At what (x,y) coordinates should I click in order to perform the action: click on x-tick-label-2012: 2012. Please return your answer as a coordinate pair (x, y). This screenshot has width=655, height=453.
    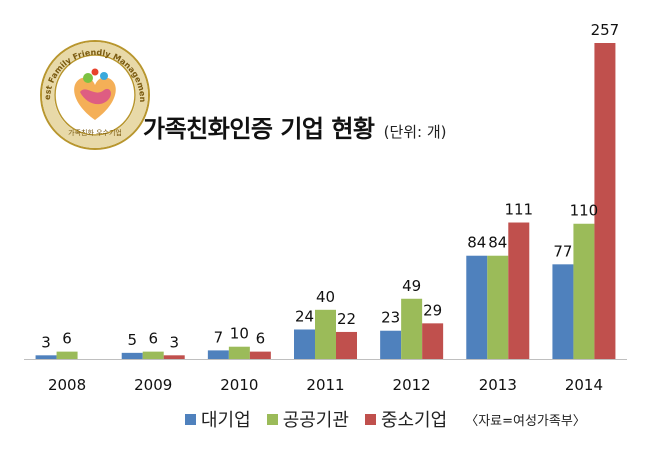
    Looking at the image, I should click on (412, 385).